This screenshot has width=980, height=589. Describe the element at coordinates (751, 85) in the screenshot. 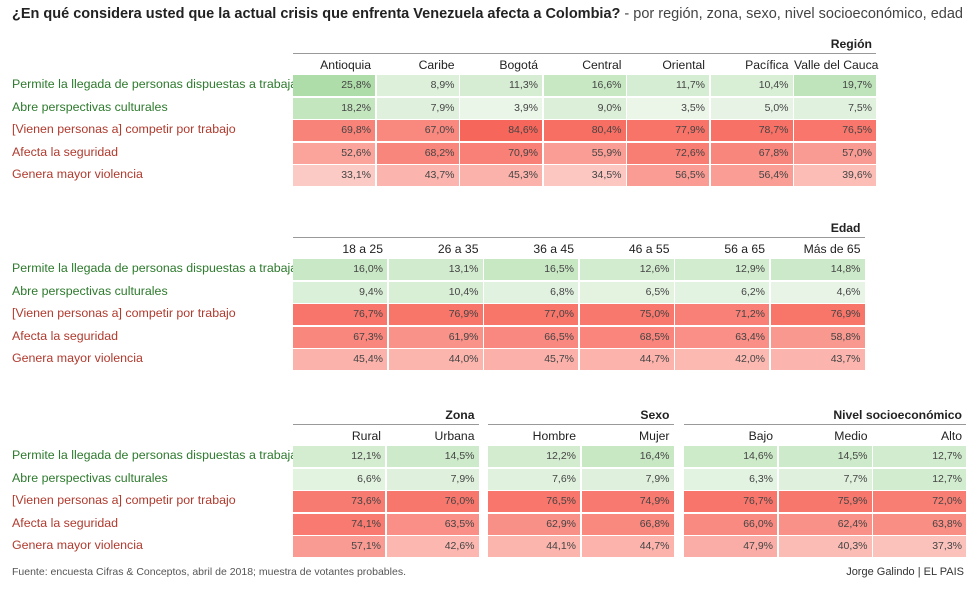

I see `data-cell: 10,4%` at that location.